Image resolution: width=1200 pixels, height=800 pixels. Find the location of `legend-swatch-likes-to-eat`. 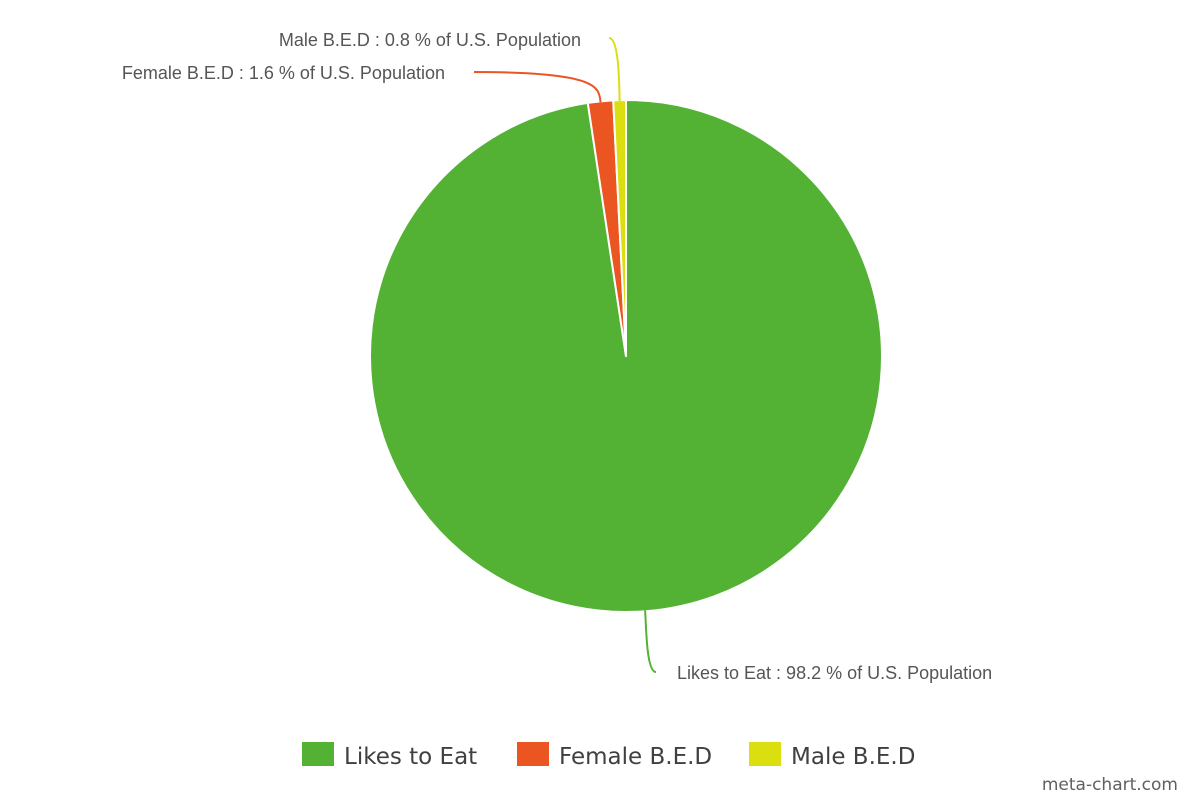

legend-swatch-likes-to-eat is located at coordinates (318, 754).